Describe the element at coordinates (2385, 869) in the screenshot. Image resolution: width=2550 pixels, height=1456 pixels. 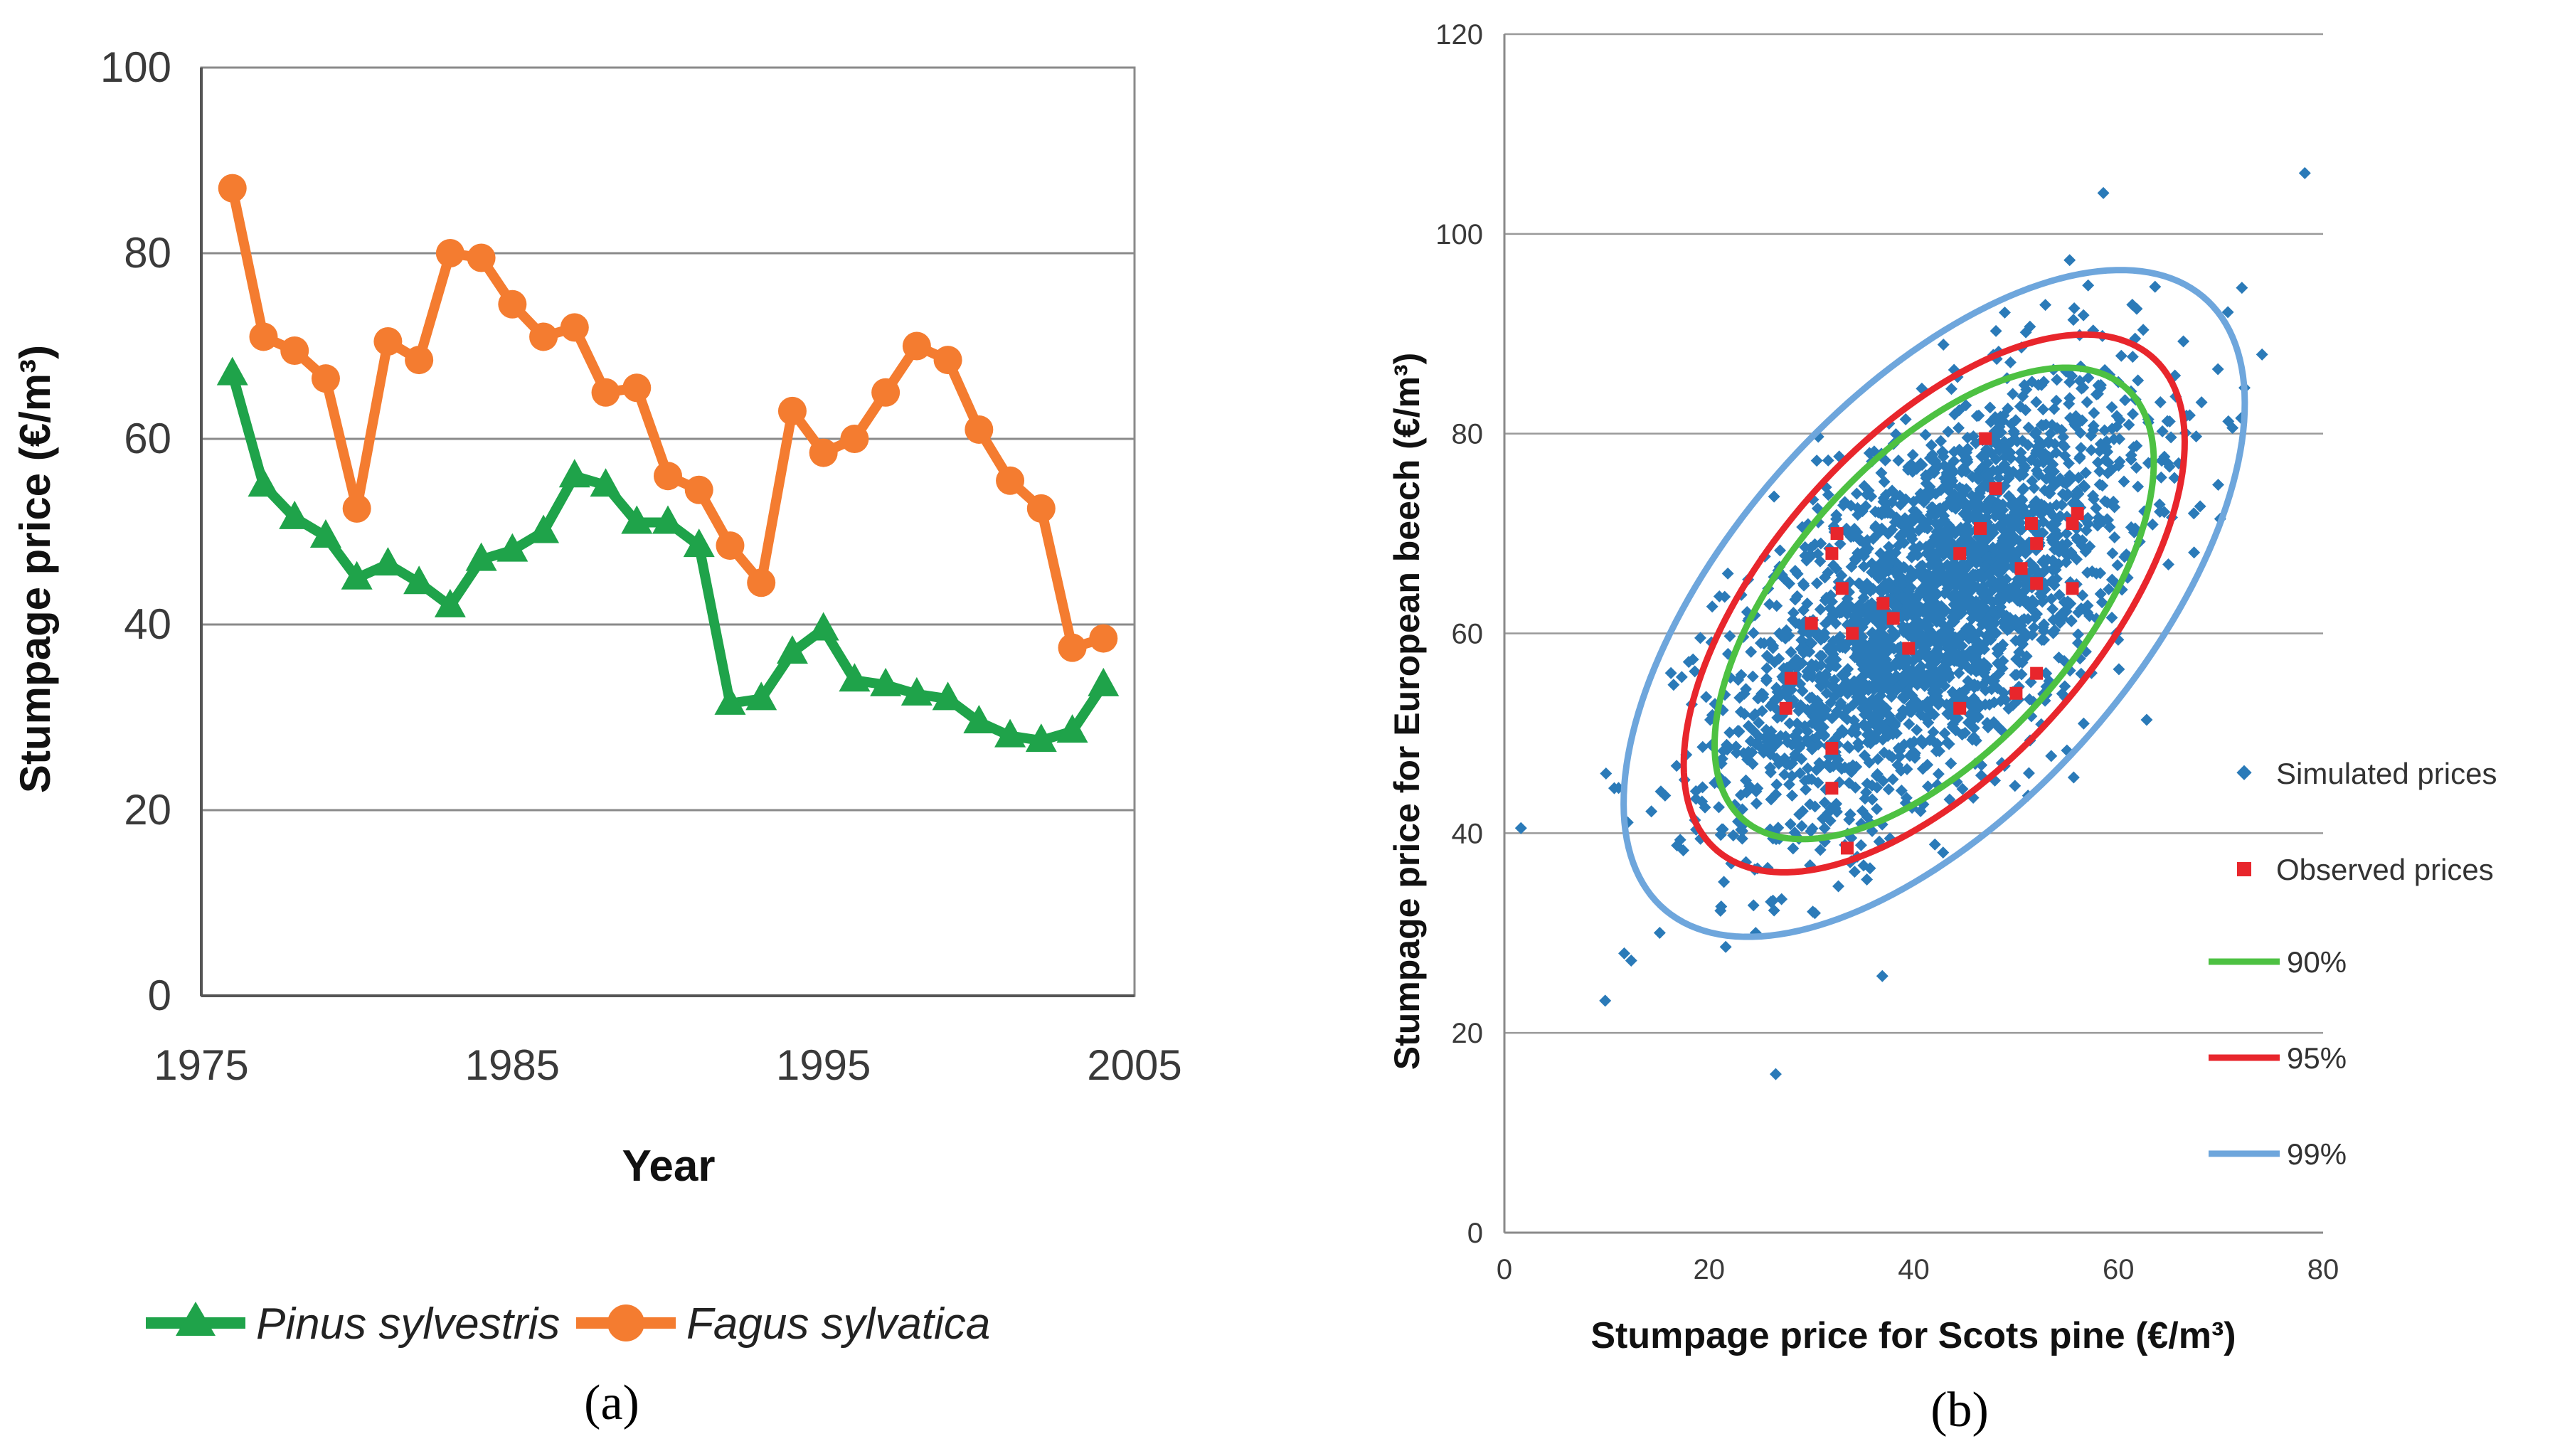
I see `legend-label-observed: Observed prices` at that location.